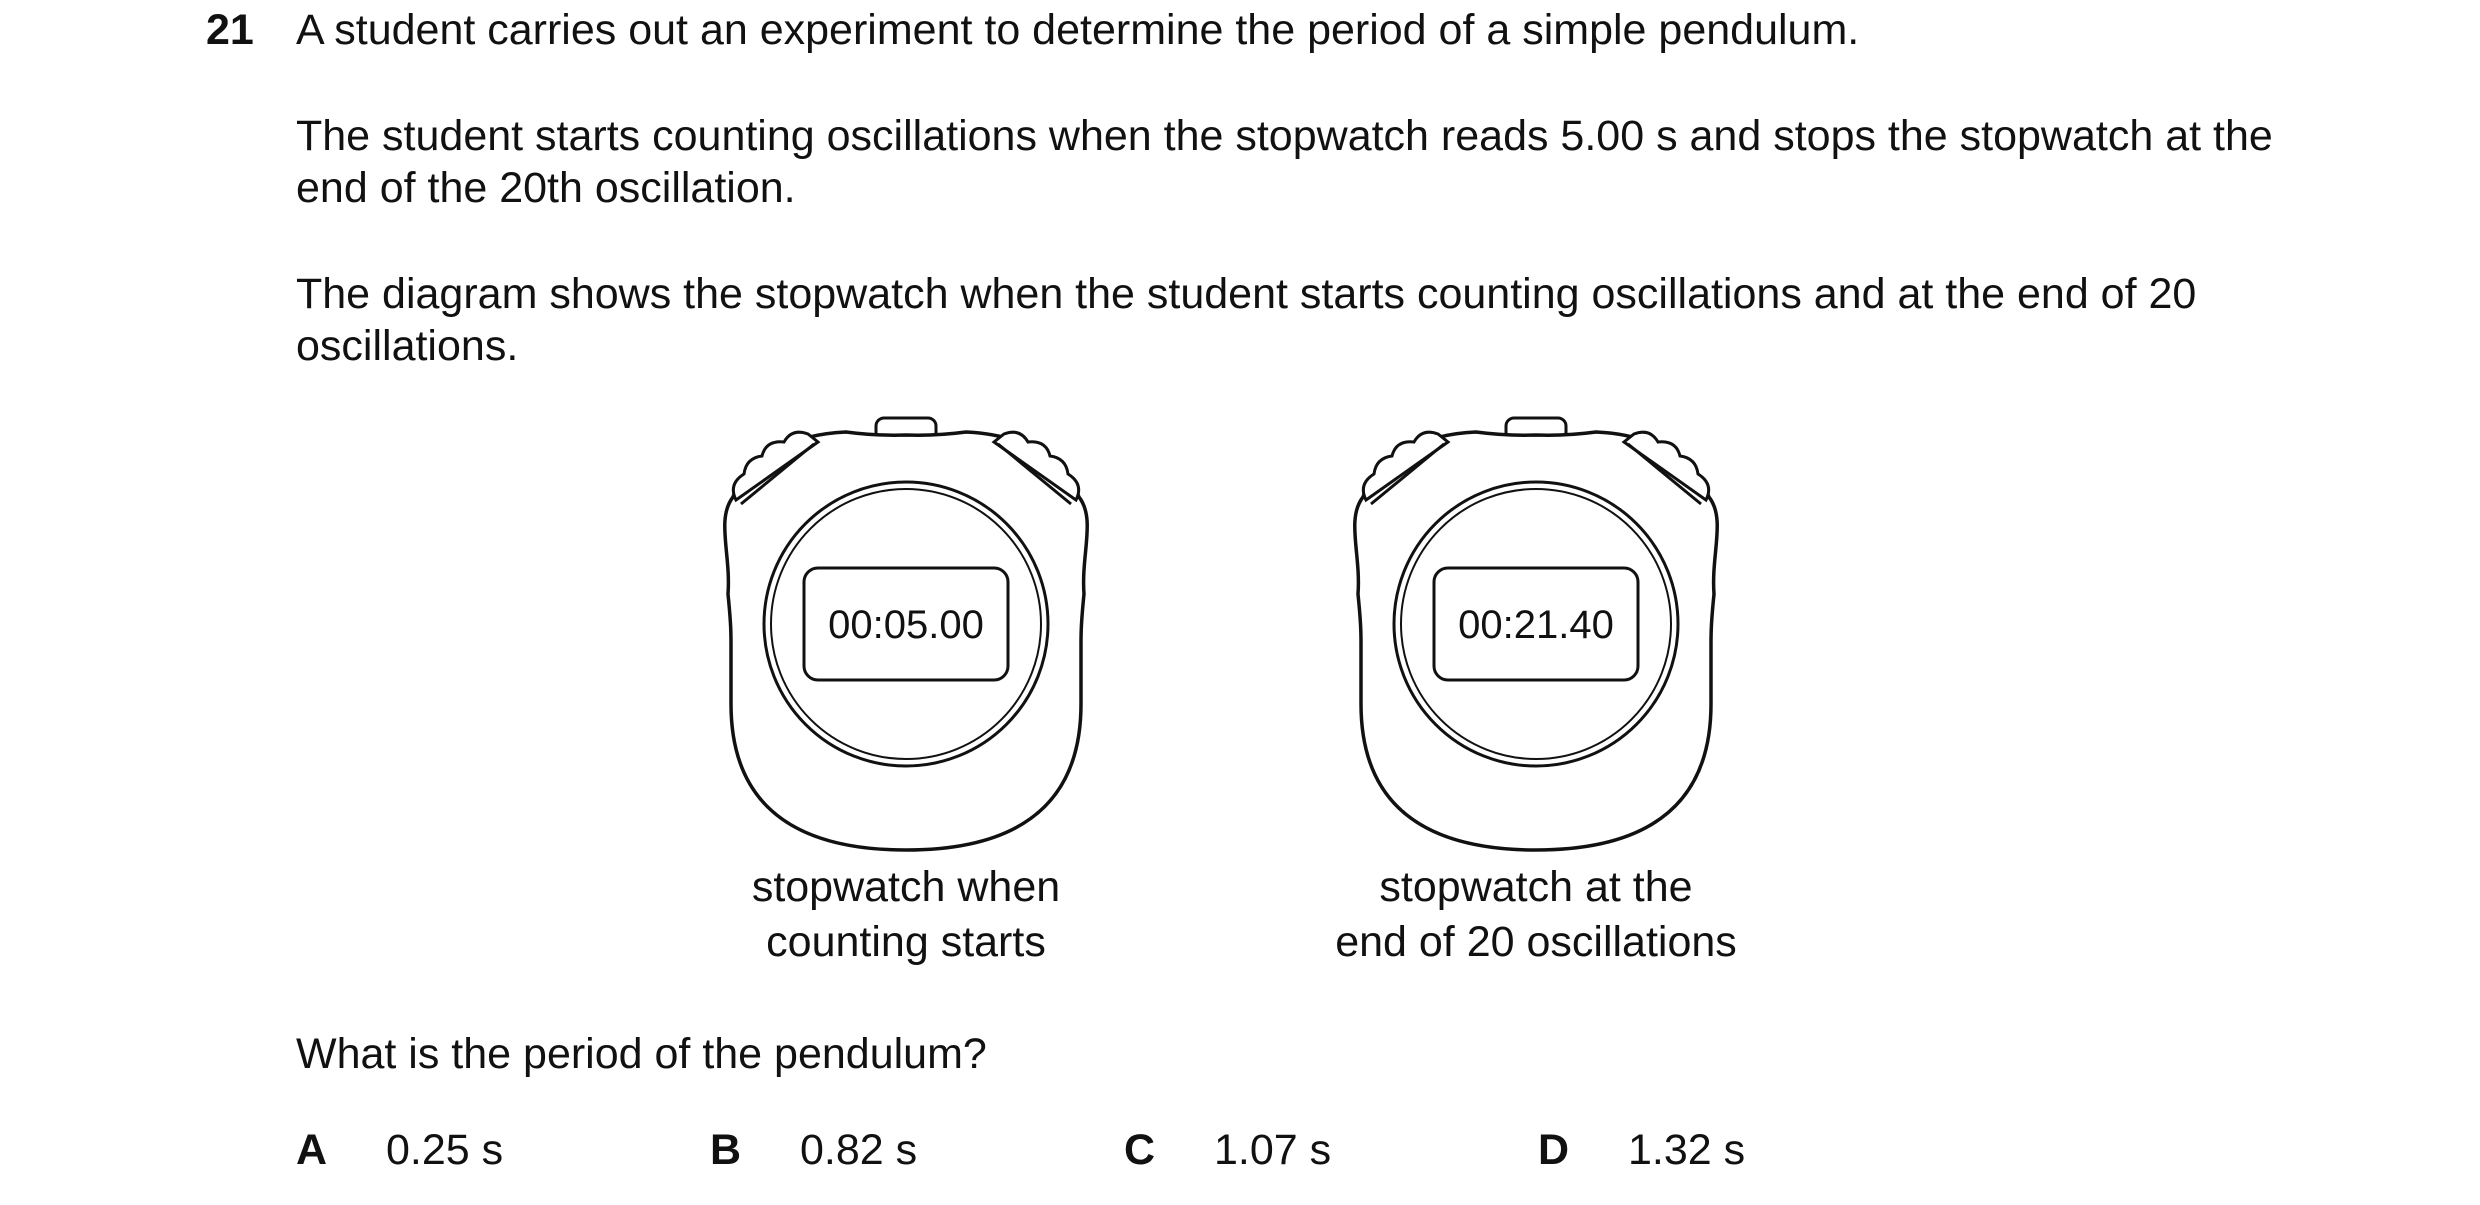 The image size is (2480, 1205). What do you see at coordinates (1687, 1150) in the screenshot?
I see `option-d-value: 1.32 s` at bounding box center [1687, 1150].